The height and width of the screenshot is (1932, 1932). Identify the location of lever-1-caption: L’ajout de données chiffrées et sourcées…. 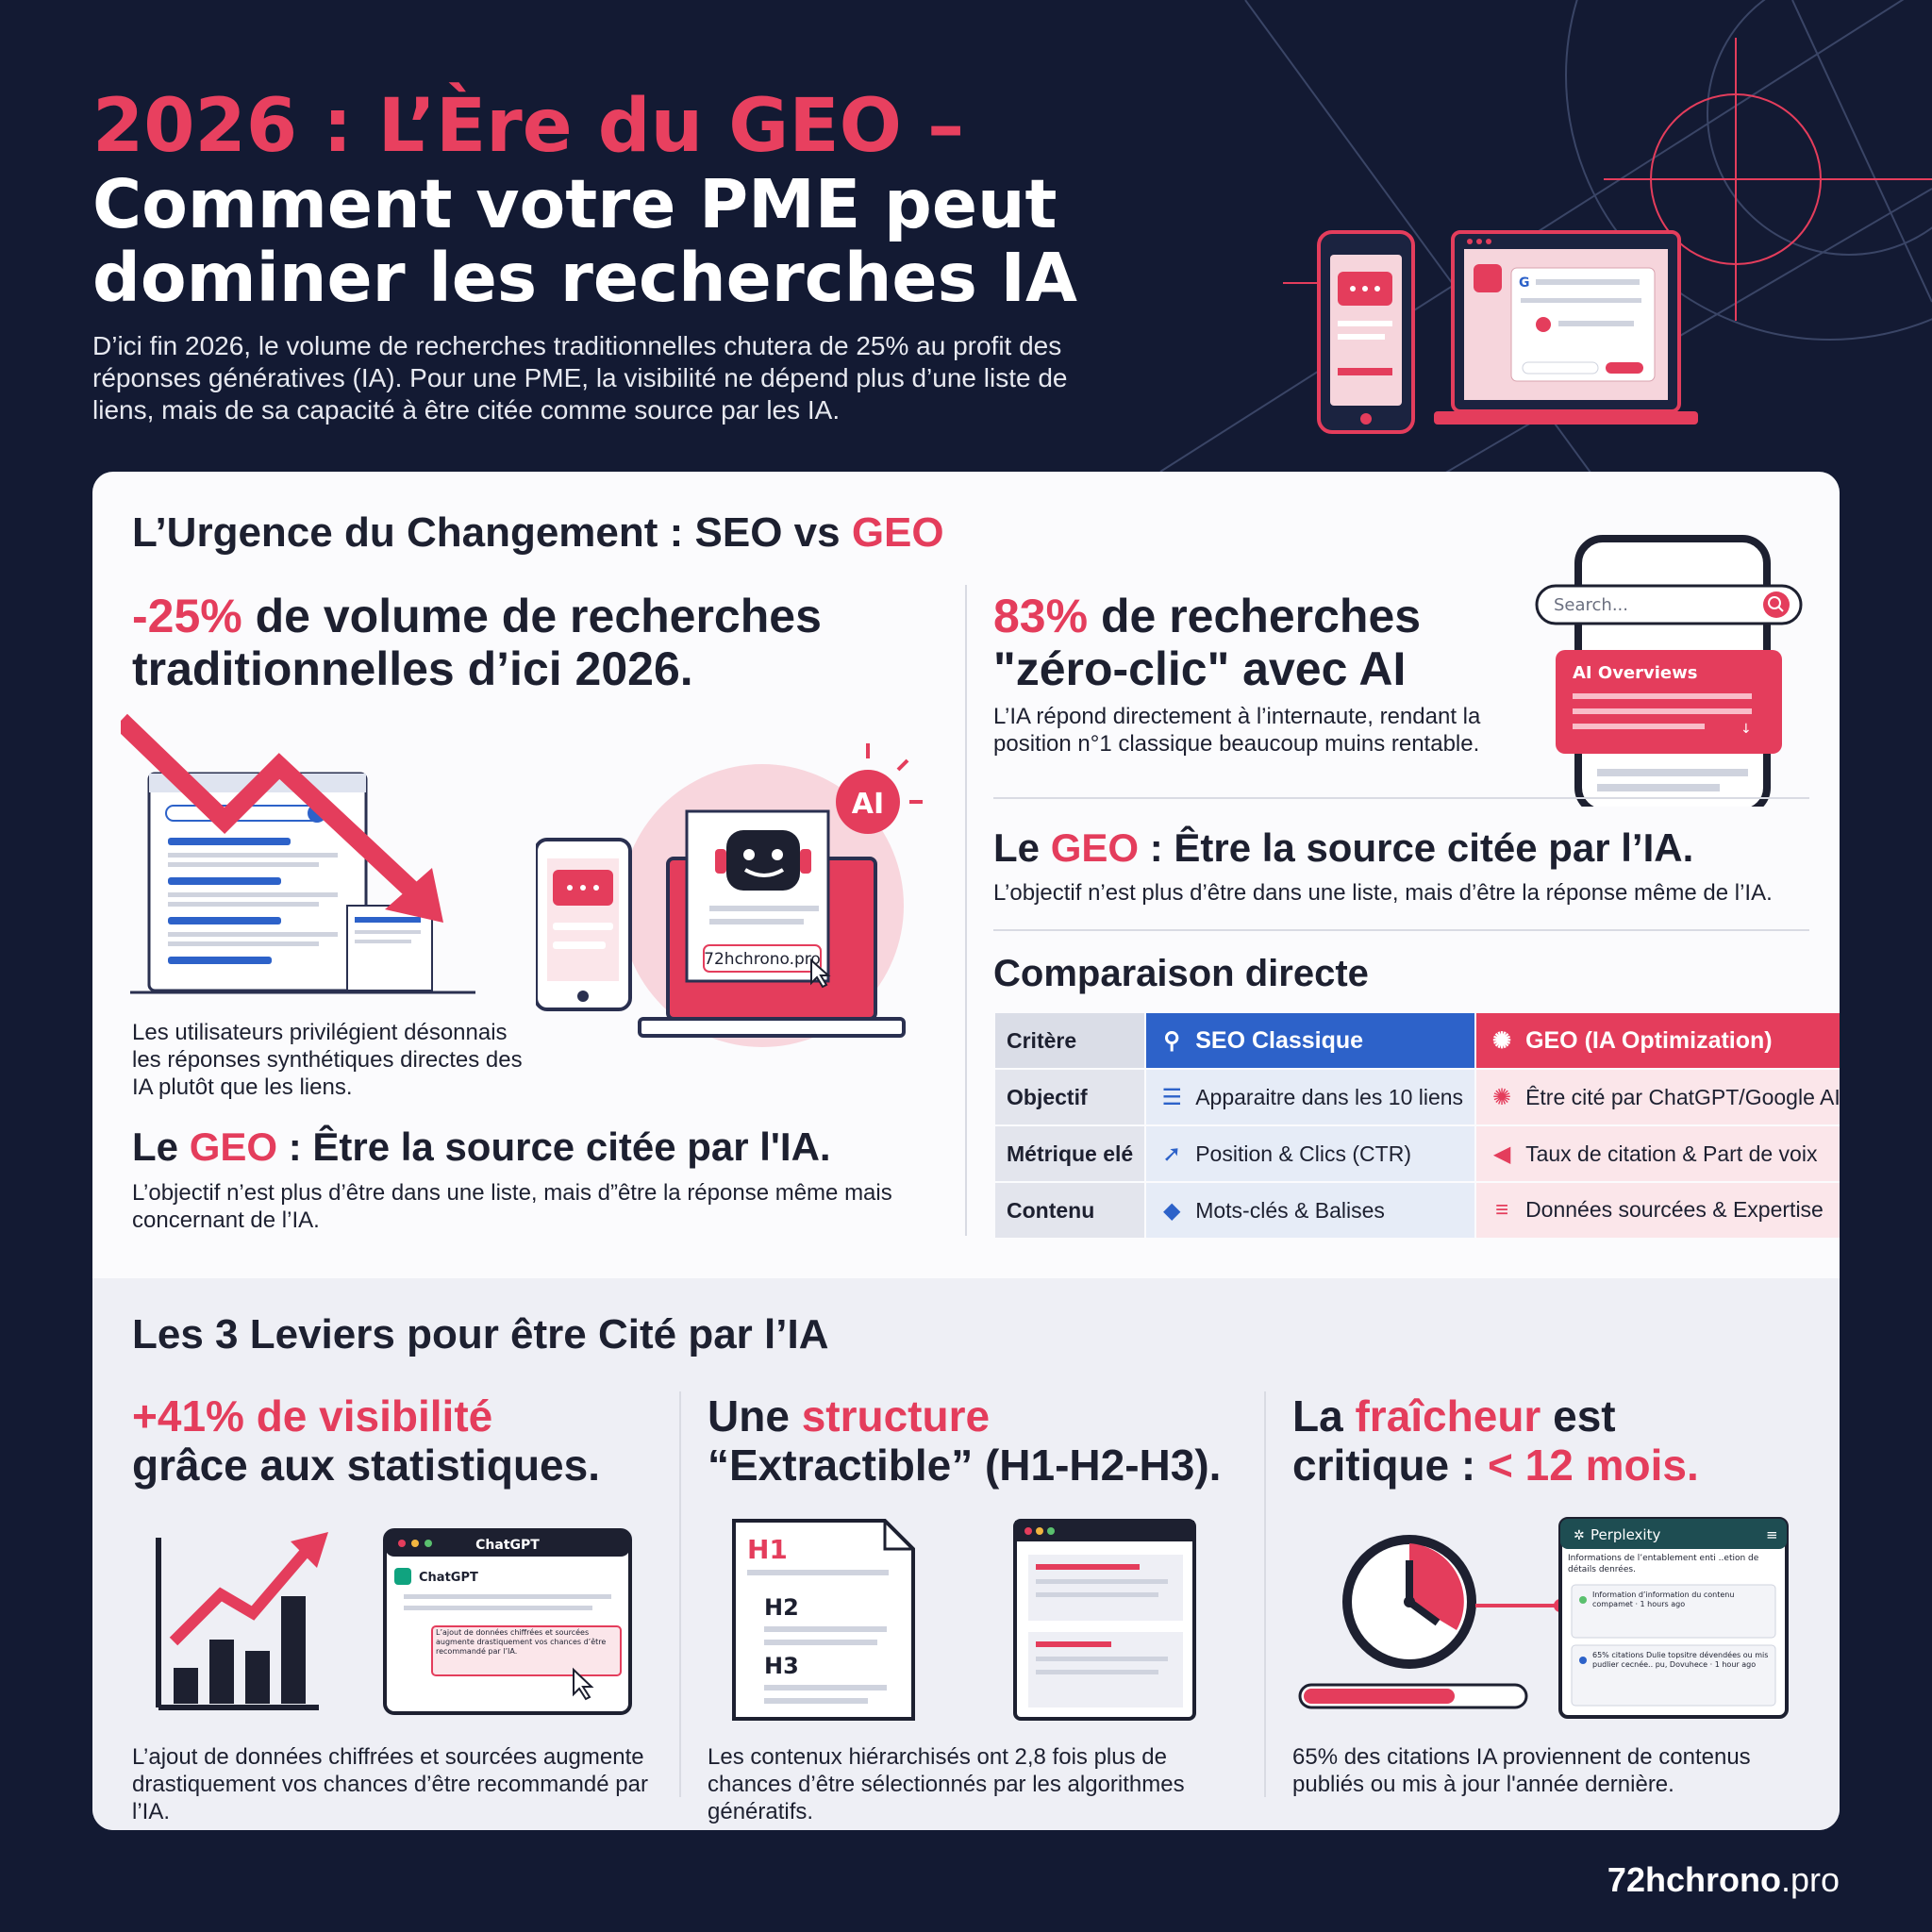
(390, 1784).